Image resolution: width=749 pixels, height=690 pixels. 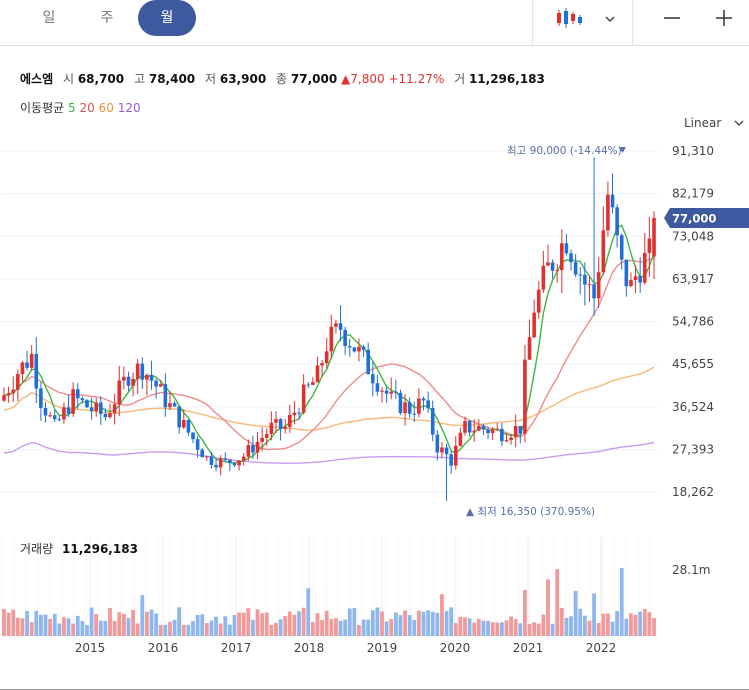 I want to click on minus-icon, so click(x=672, y=18).